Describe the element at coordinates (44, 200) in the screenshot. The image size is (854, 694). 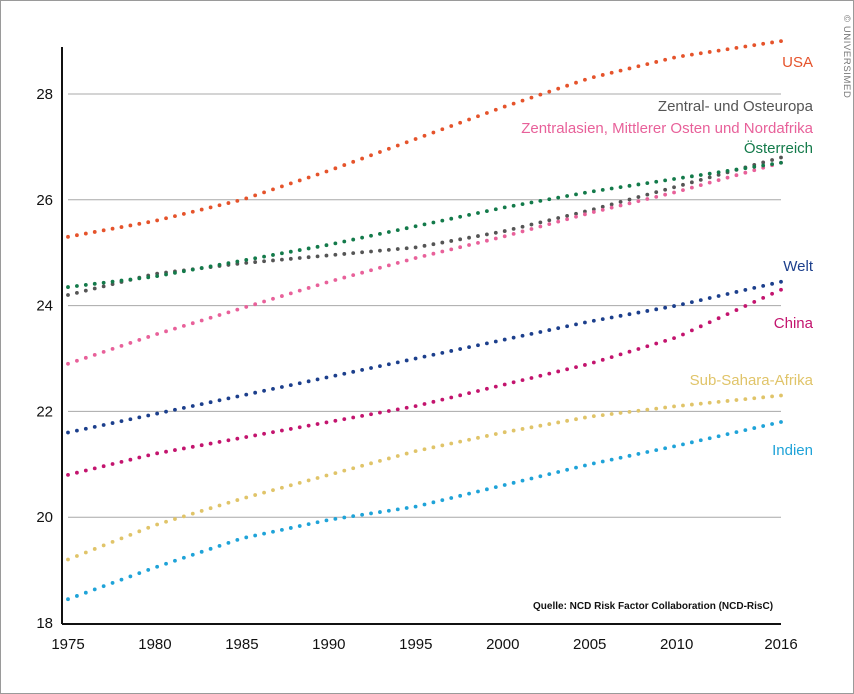
I see `y-tick-label: 26` at that location.